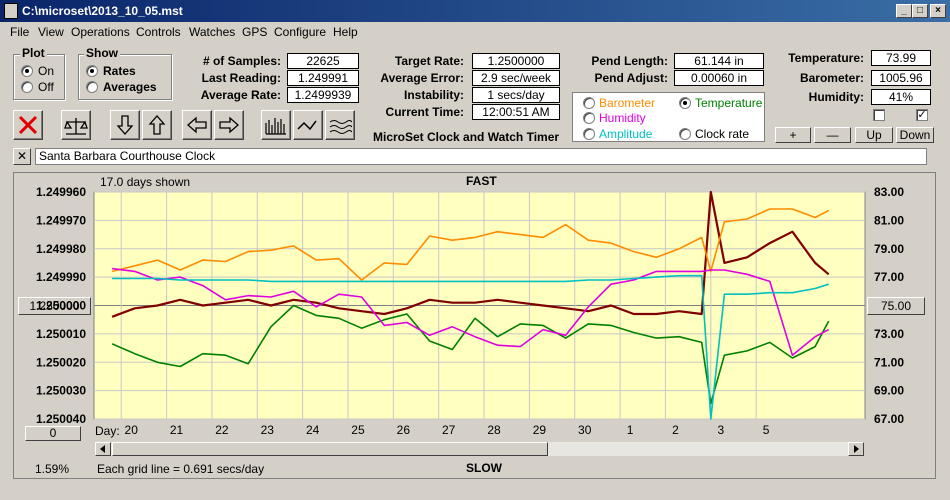 This screenshot has height=500, width=950. I want to click on day-tick-label: 1, so click(630, 430).